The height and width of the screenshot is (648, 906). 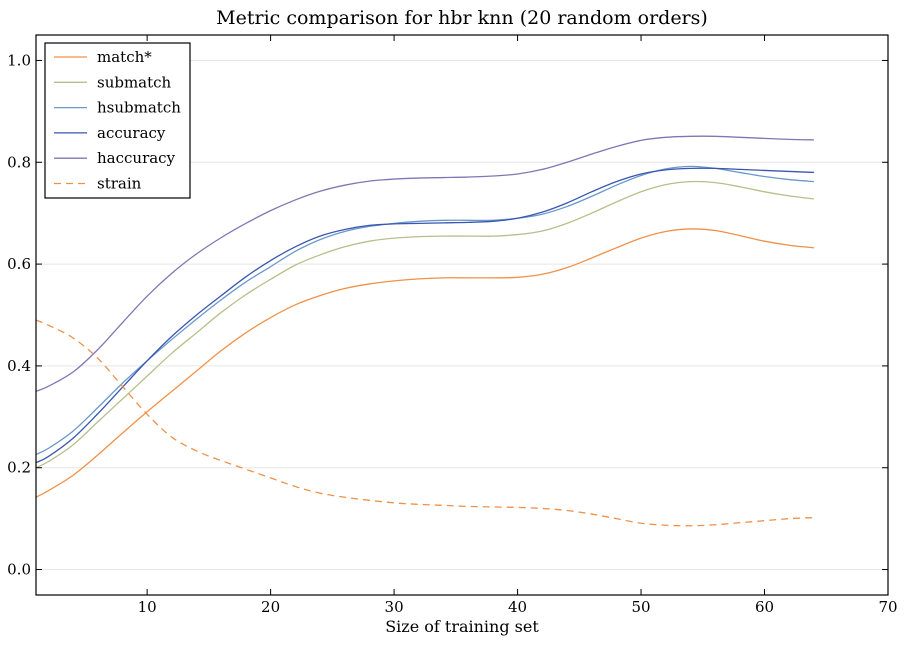 I want to click on legend-box, so click(x=117, y=120).